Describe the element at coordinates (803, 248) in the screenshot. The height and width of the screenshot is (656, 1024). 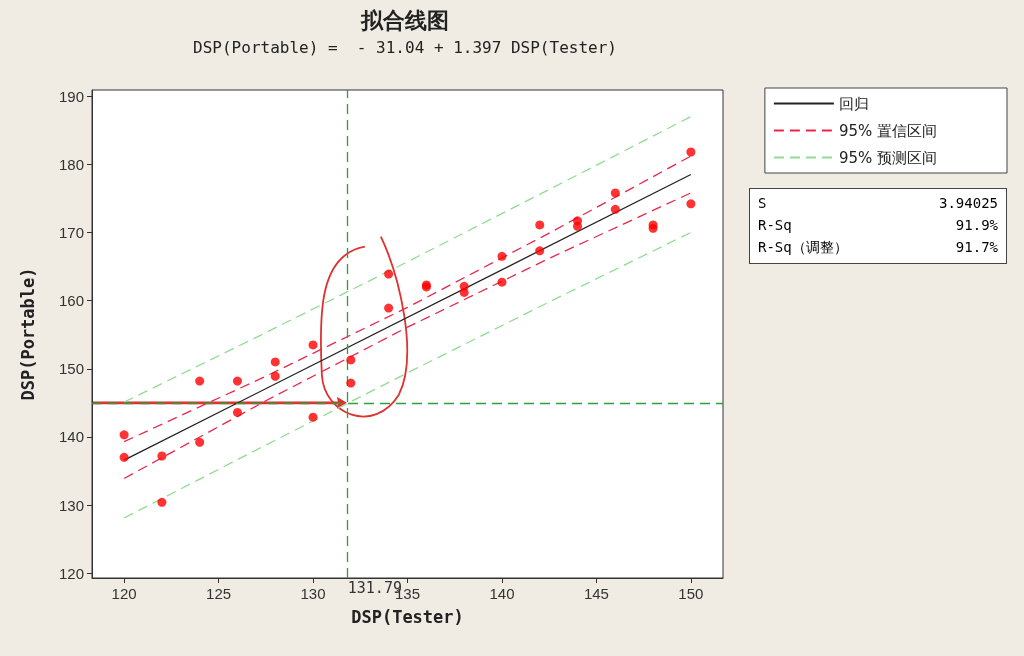
I see `text: R-Sq（调整）` at that location.